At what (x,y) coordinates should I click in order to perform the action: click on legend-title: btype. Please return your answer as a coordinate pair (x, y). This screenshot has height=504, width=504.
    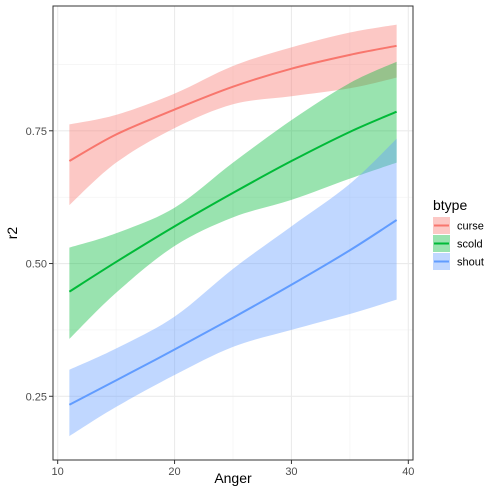
    Looking at the image, I should click on (450, 205).